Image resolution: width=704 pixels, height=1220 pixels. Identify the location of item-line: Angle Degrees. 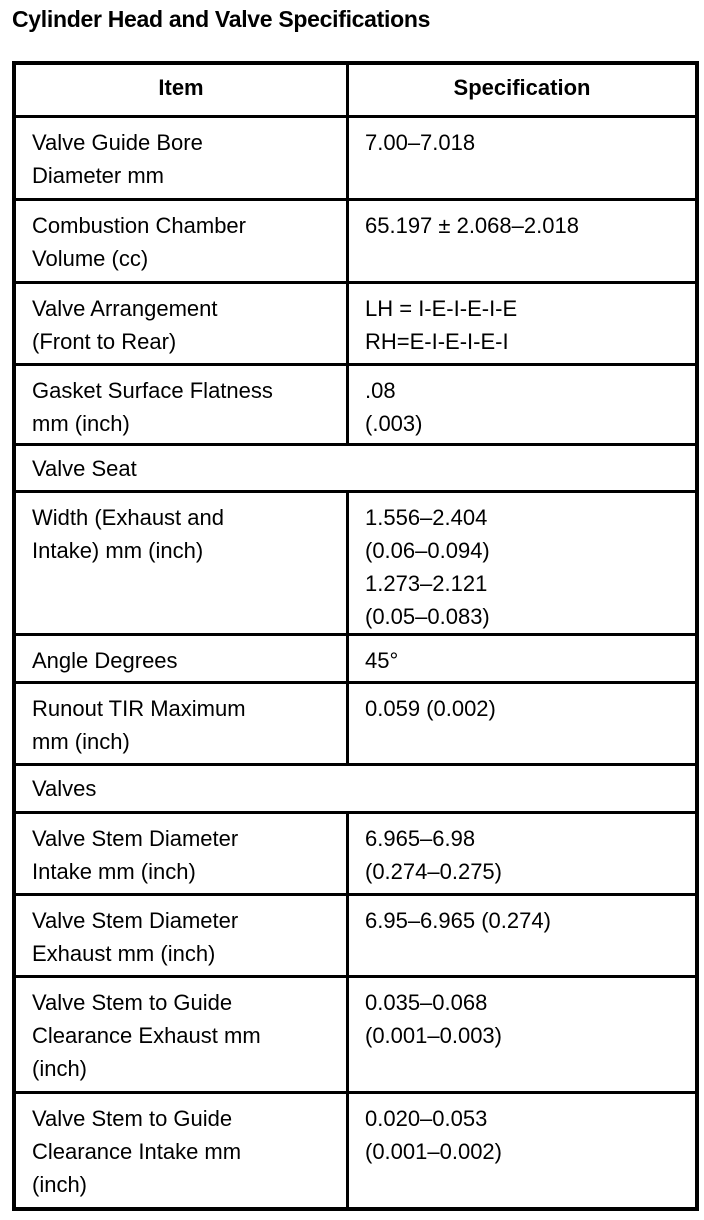
(105, 660).